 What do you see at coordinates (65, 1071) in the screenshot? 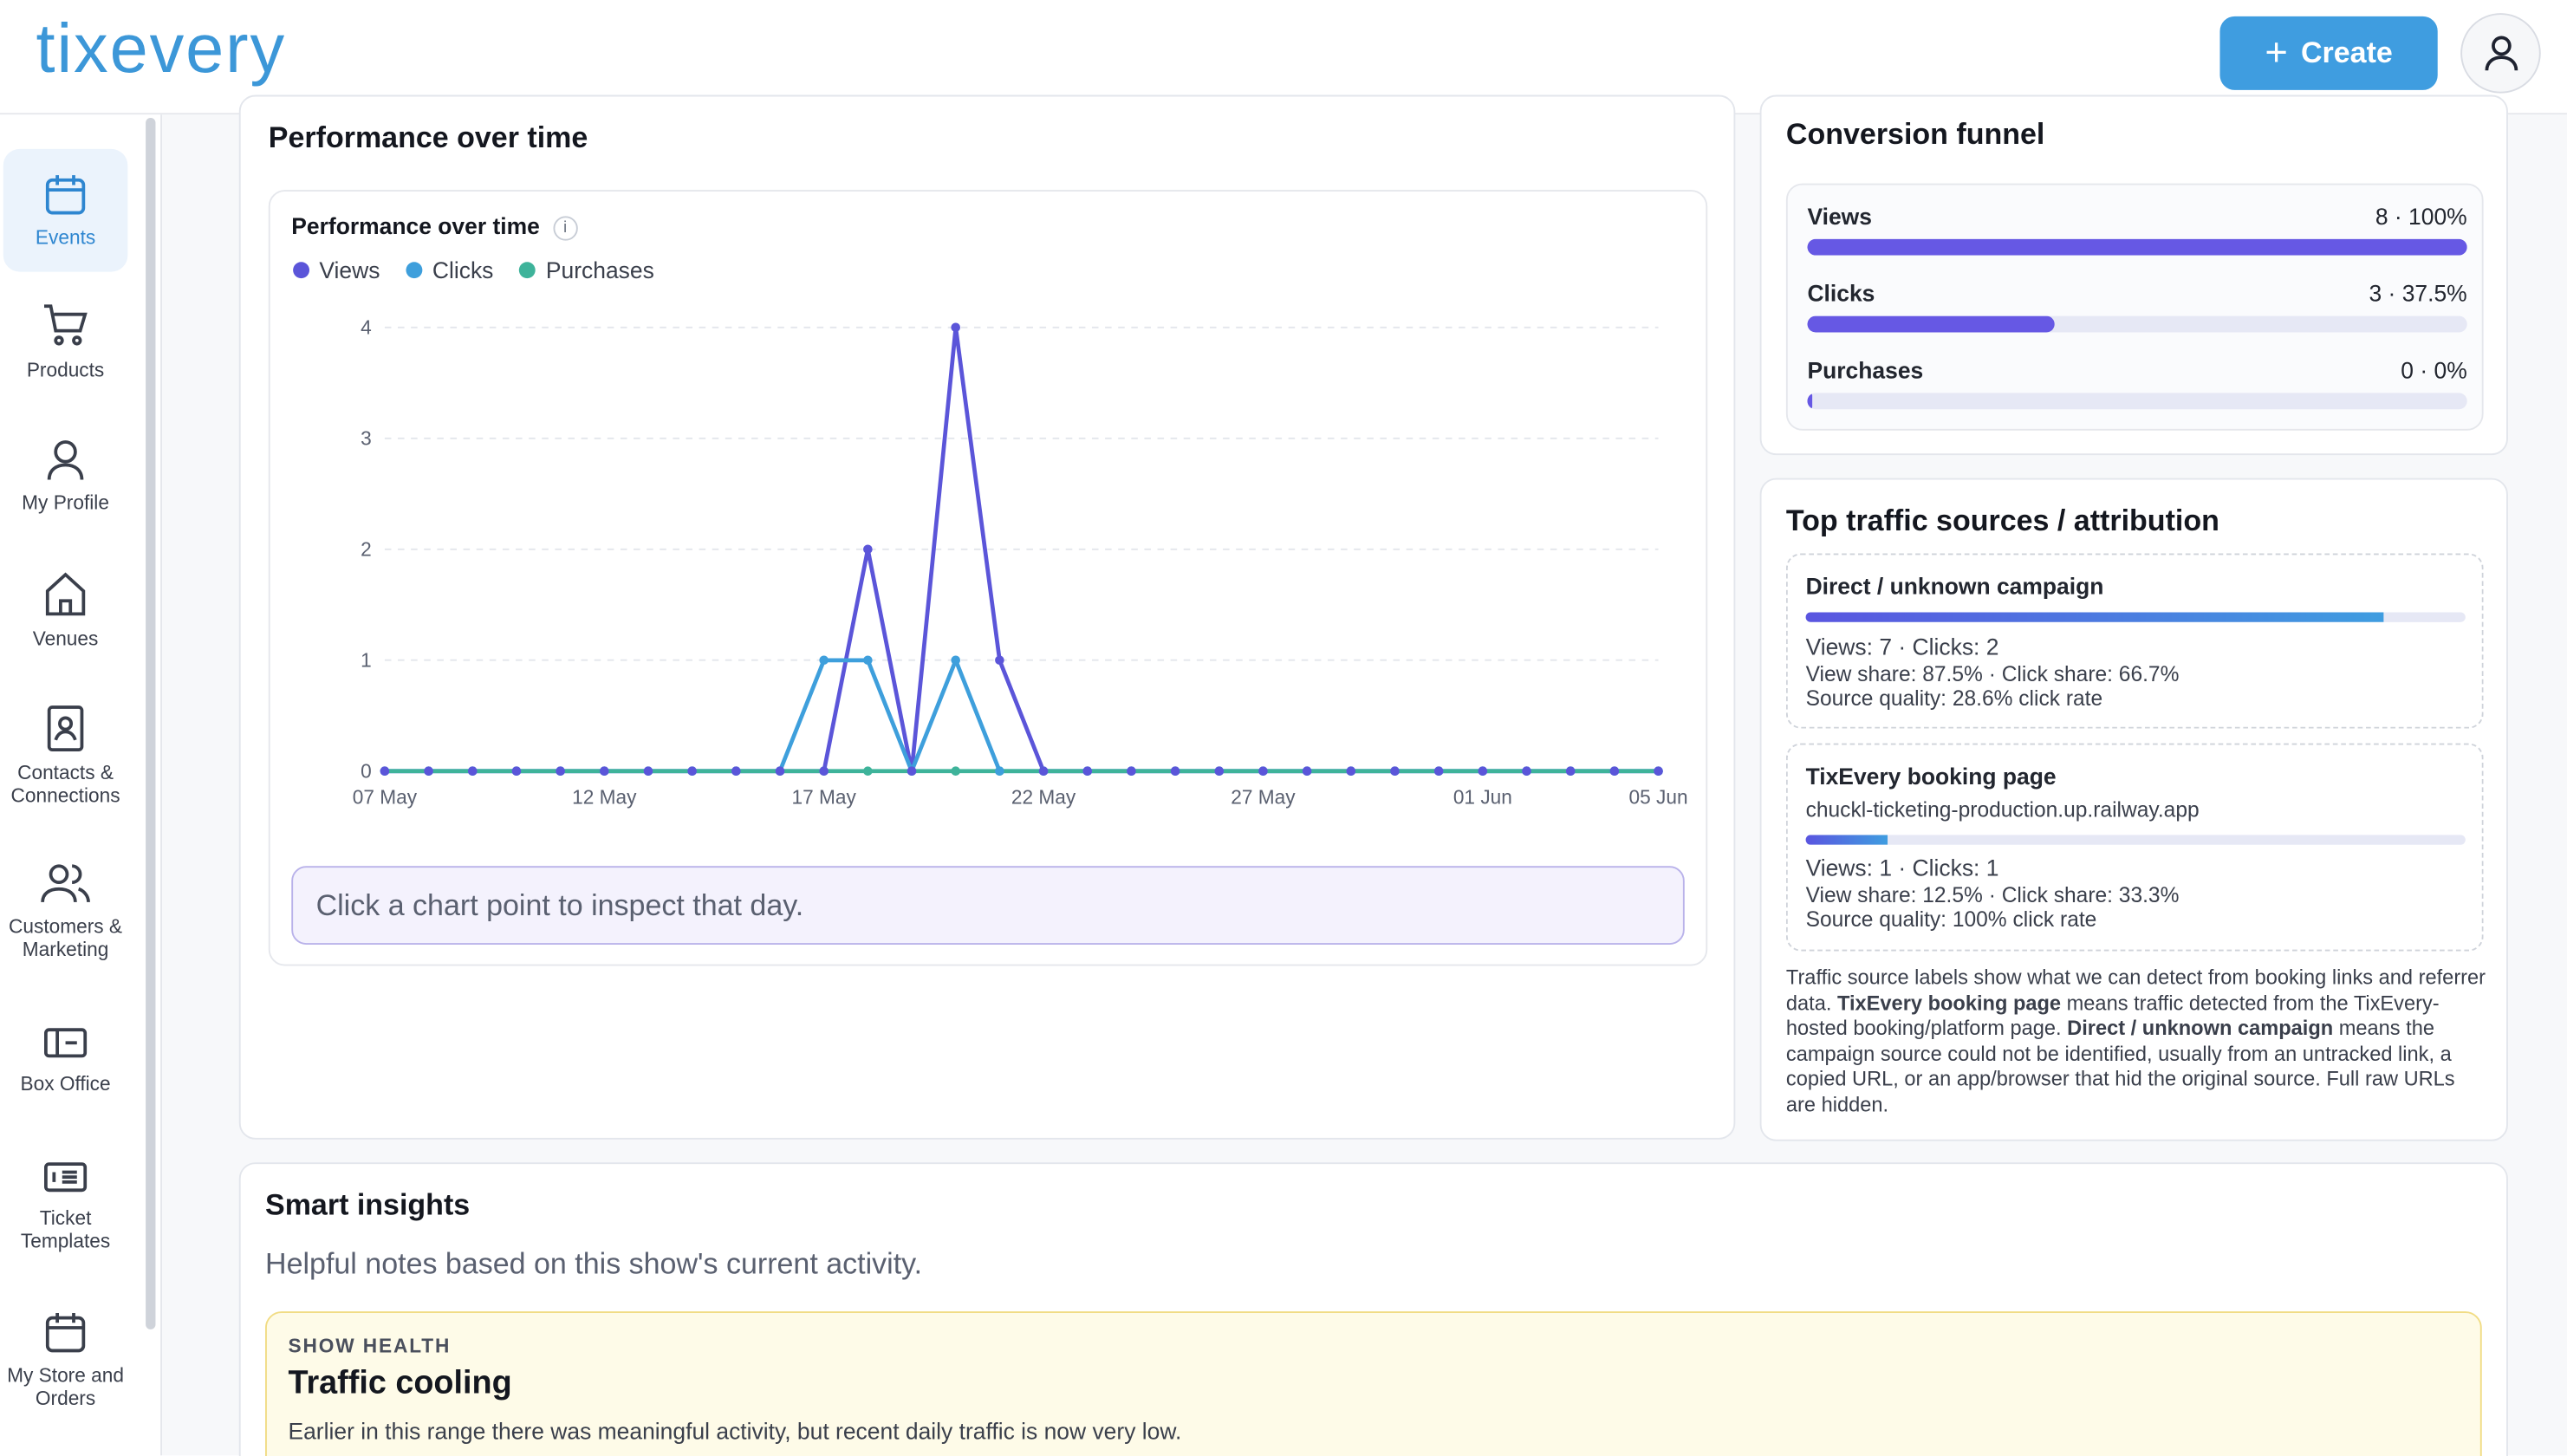
I see `sidebar-item-box-office: Box Office` at bounding box center [65, 1071].